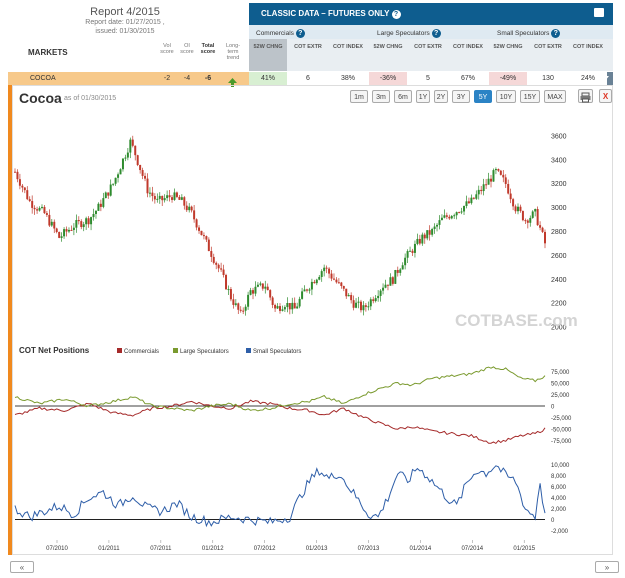 The height and width of the screenshot is (578, 625). What do you see at coordinates (187, 49) in the screenshot?
I see `oi-score-header: OI score` at bounding box center [187, 49].